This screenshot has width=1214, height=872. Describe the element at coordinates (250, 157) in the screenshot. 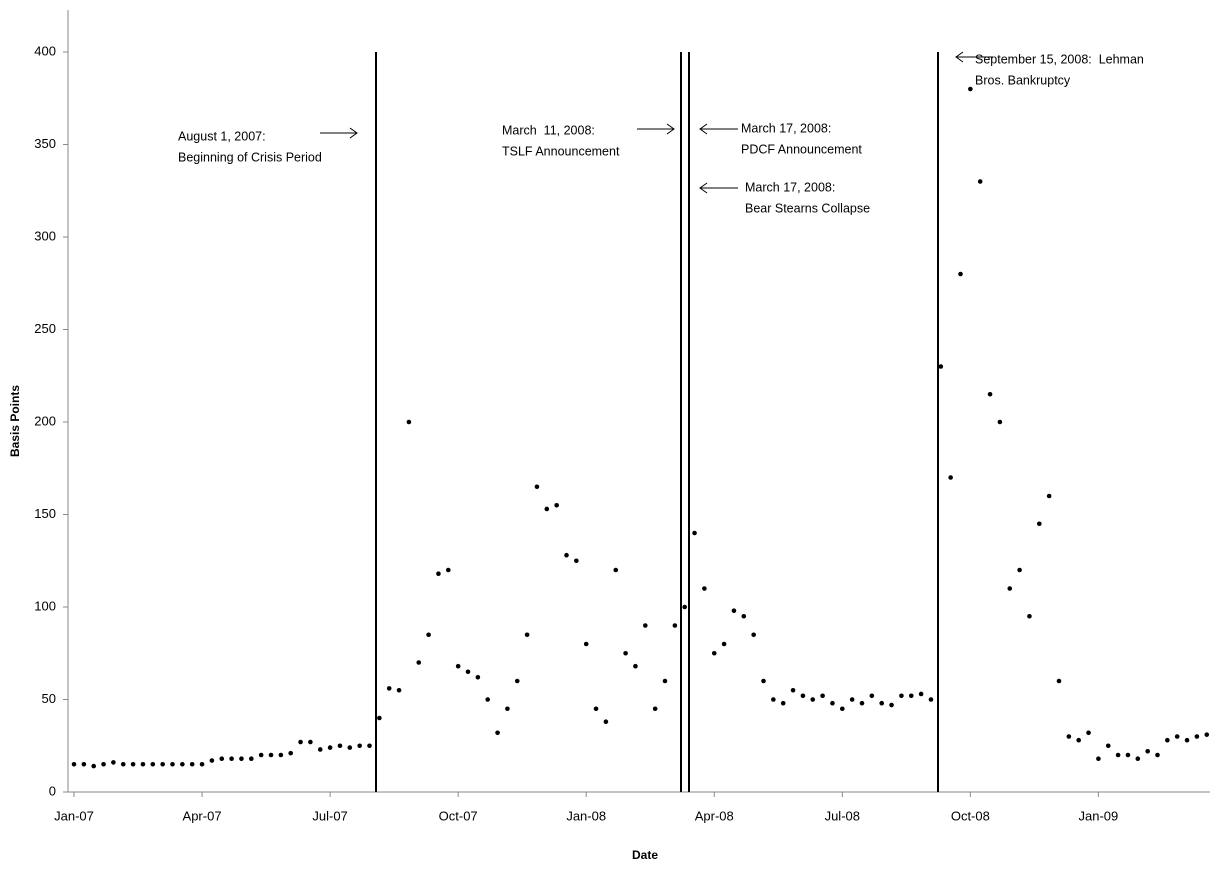

I see `annotation: Beginning of Crisis Period` at that location.